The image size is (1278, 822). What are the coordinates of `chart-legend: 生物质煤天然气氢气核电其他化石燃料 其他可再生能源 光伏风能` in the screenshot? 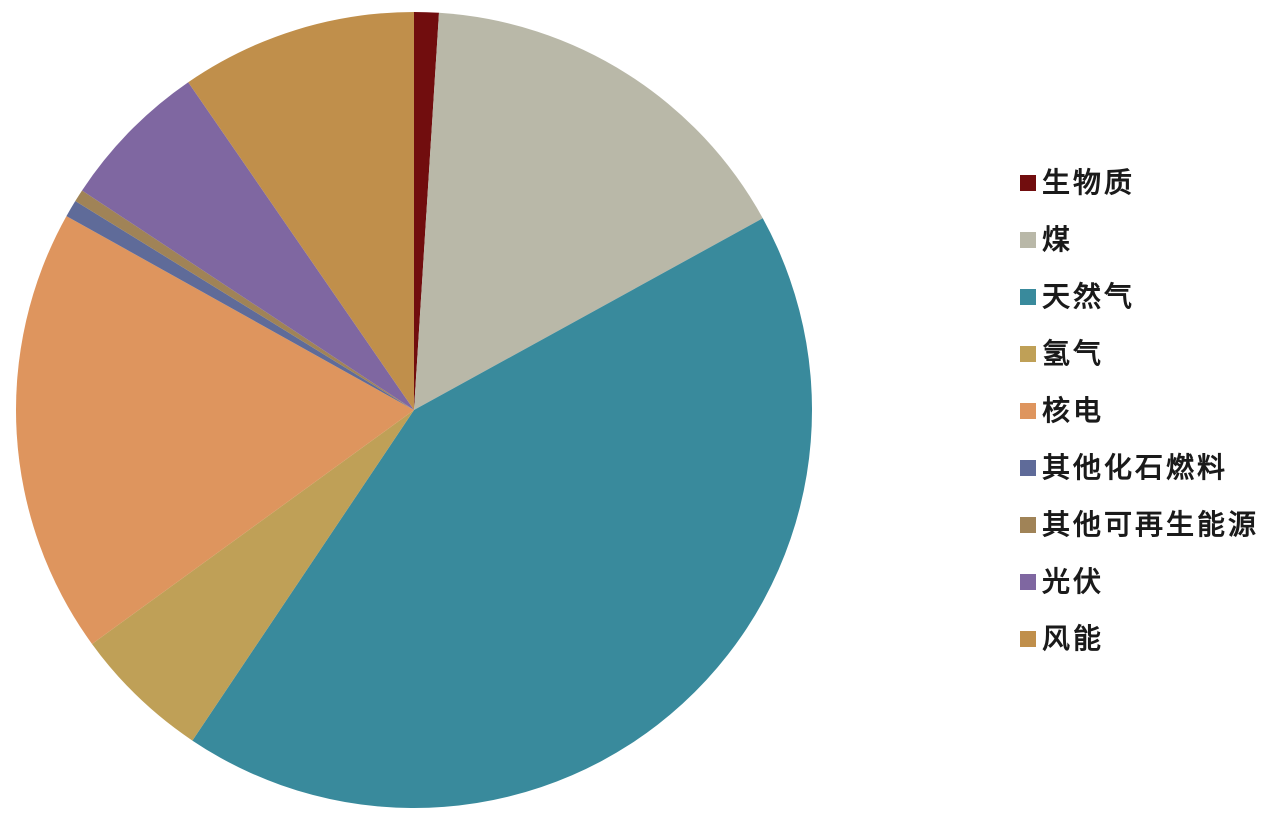 It's located at (1139, 410).